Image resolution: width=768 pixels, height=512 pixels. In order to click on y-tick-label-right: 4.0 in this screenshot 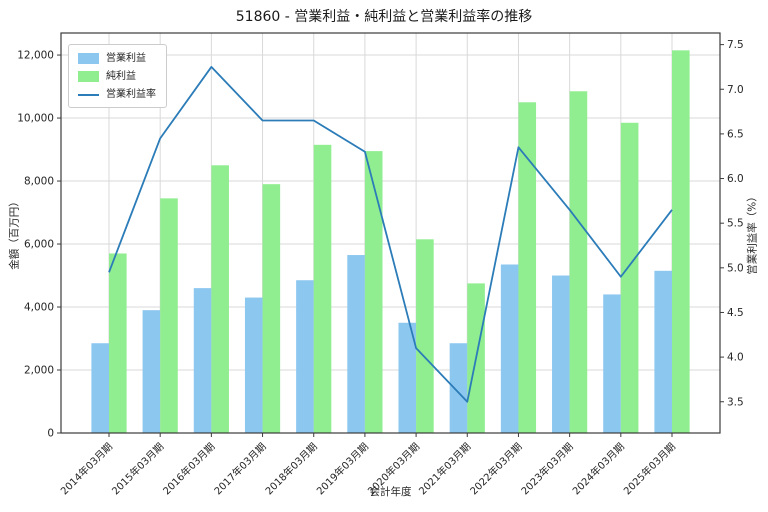, I will do `click(735, 358)`.